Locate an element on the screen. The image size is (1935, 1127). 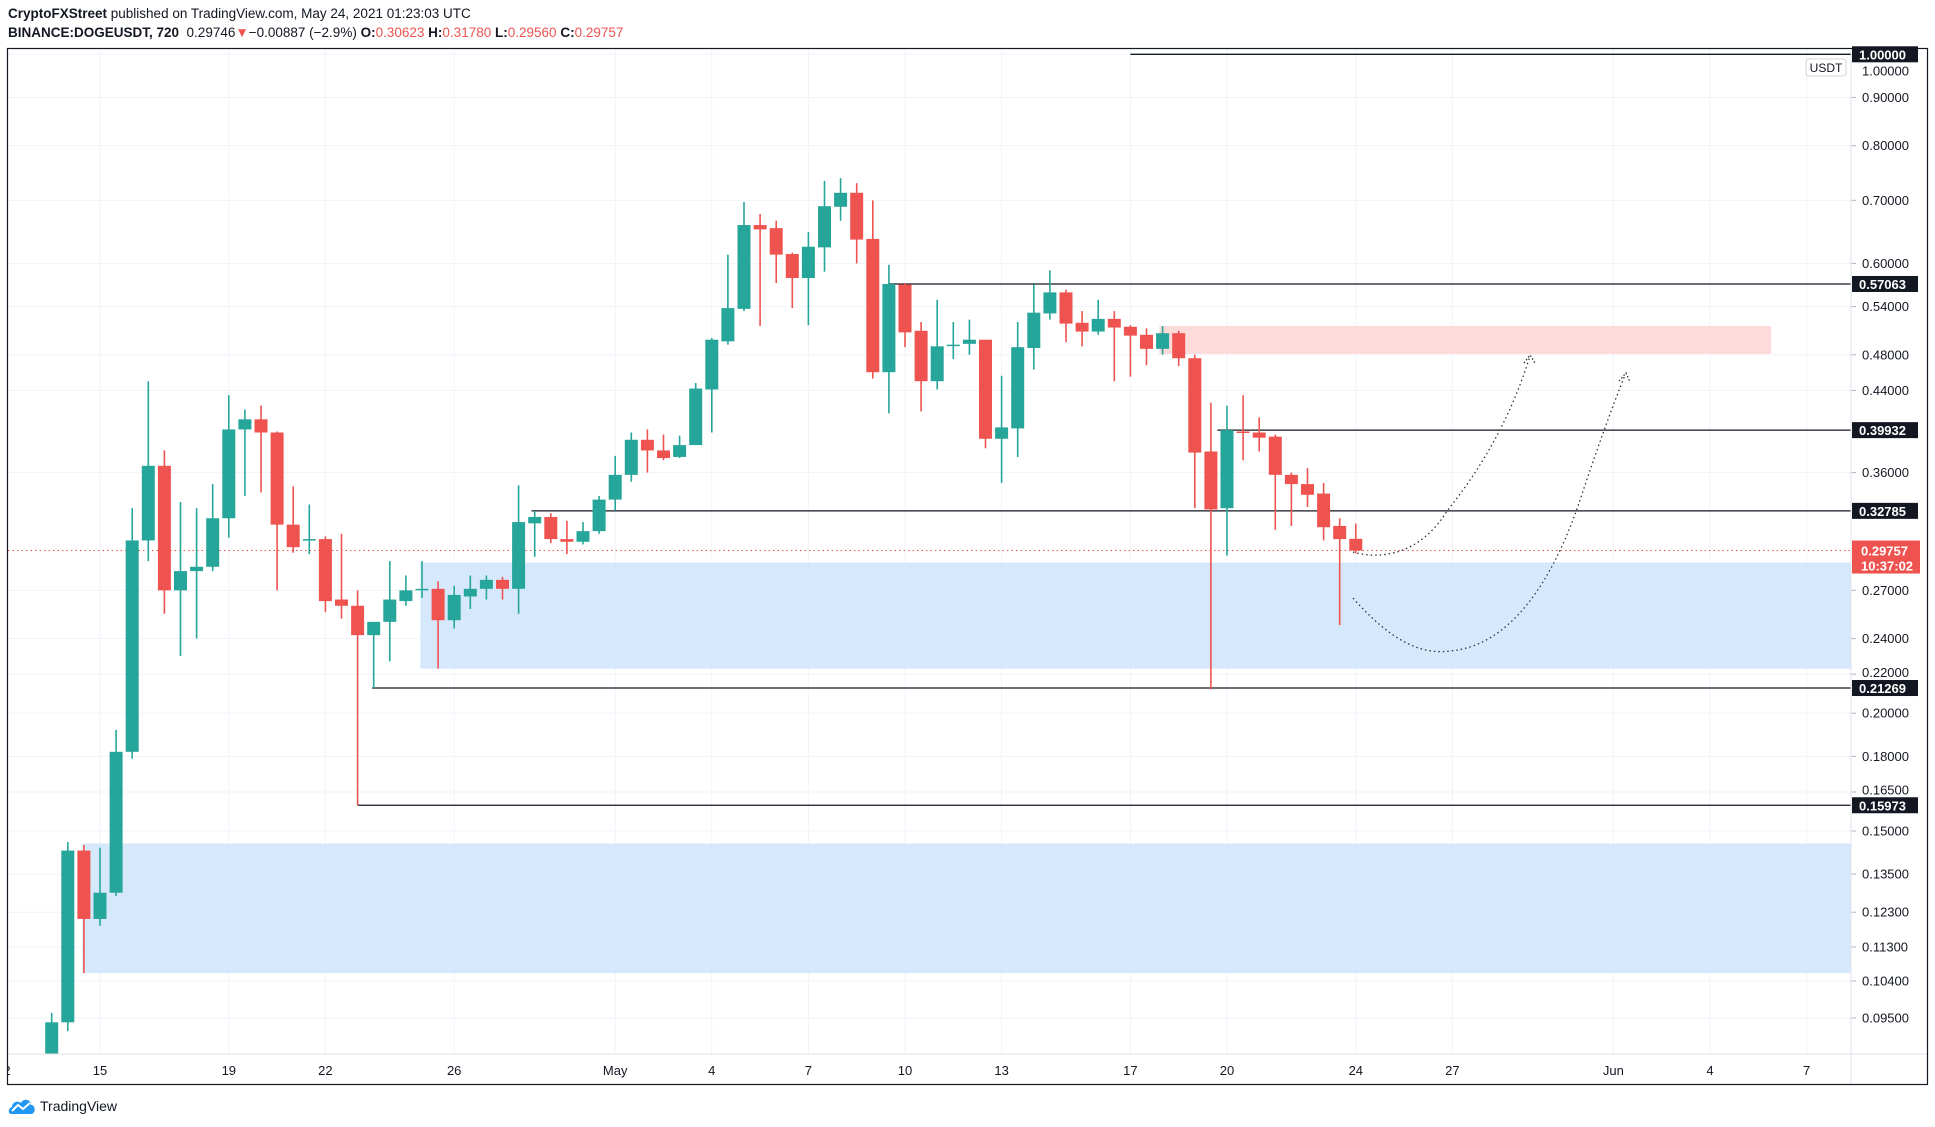
high-label: H: is located at coordinates (435, 32).